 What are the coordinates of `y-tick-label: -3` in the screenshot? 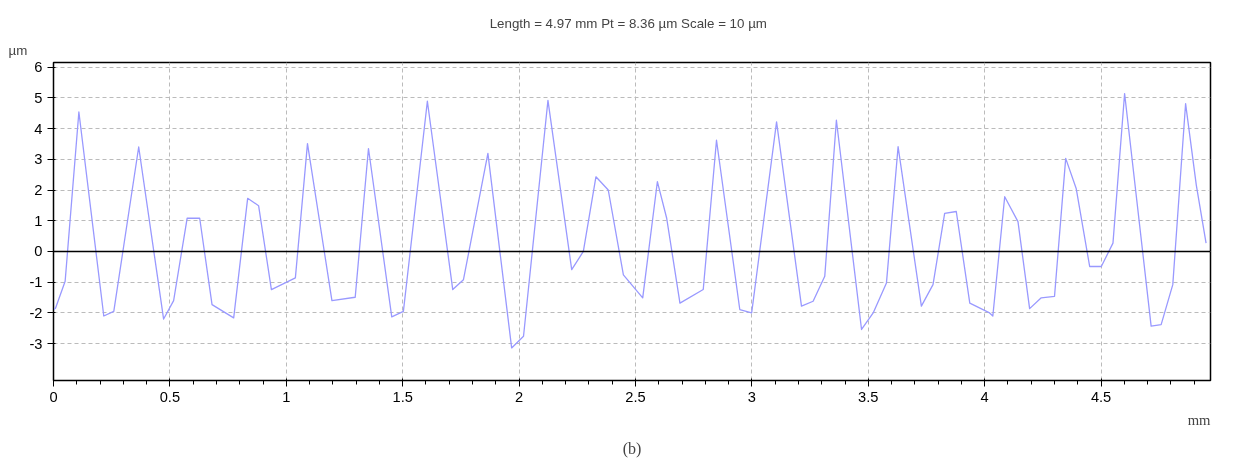 It's located at (36, 343).